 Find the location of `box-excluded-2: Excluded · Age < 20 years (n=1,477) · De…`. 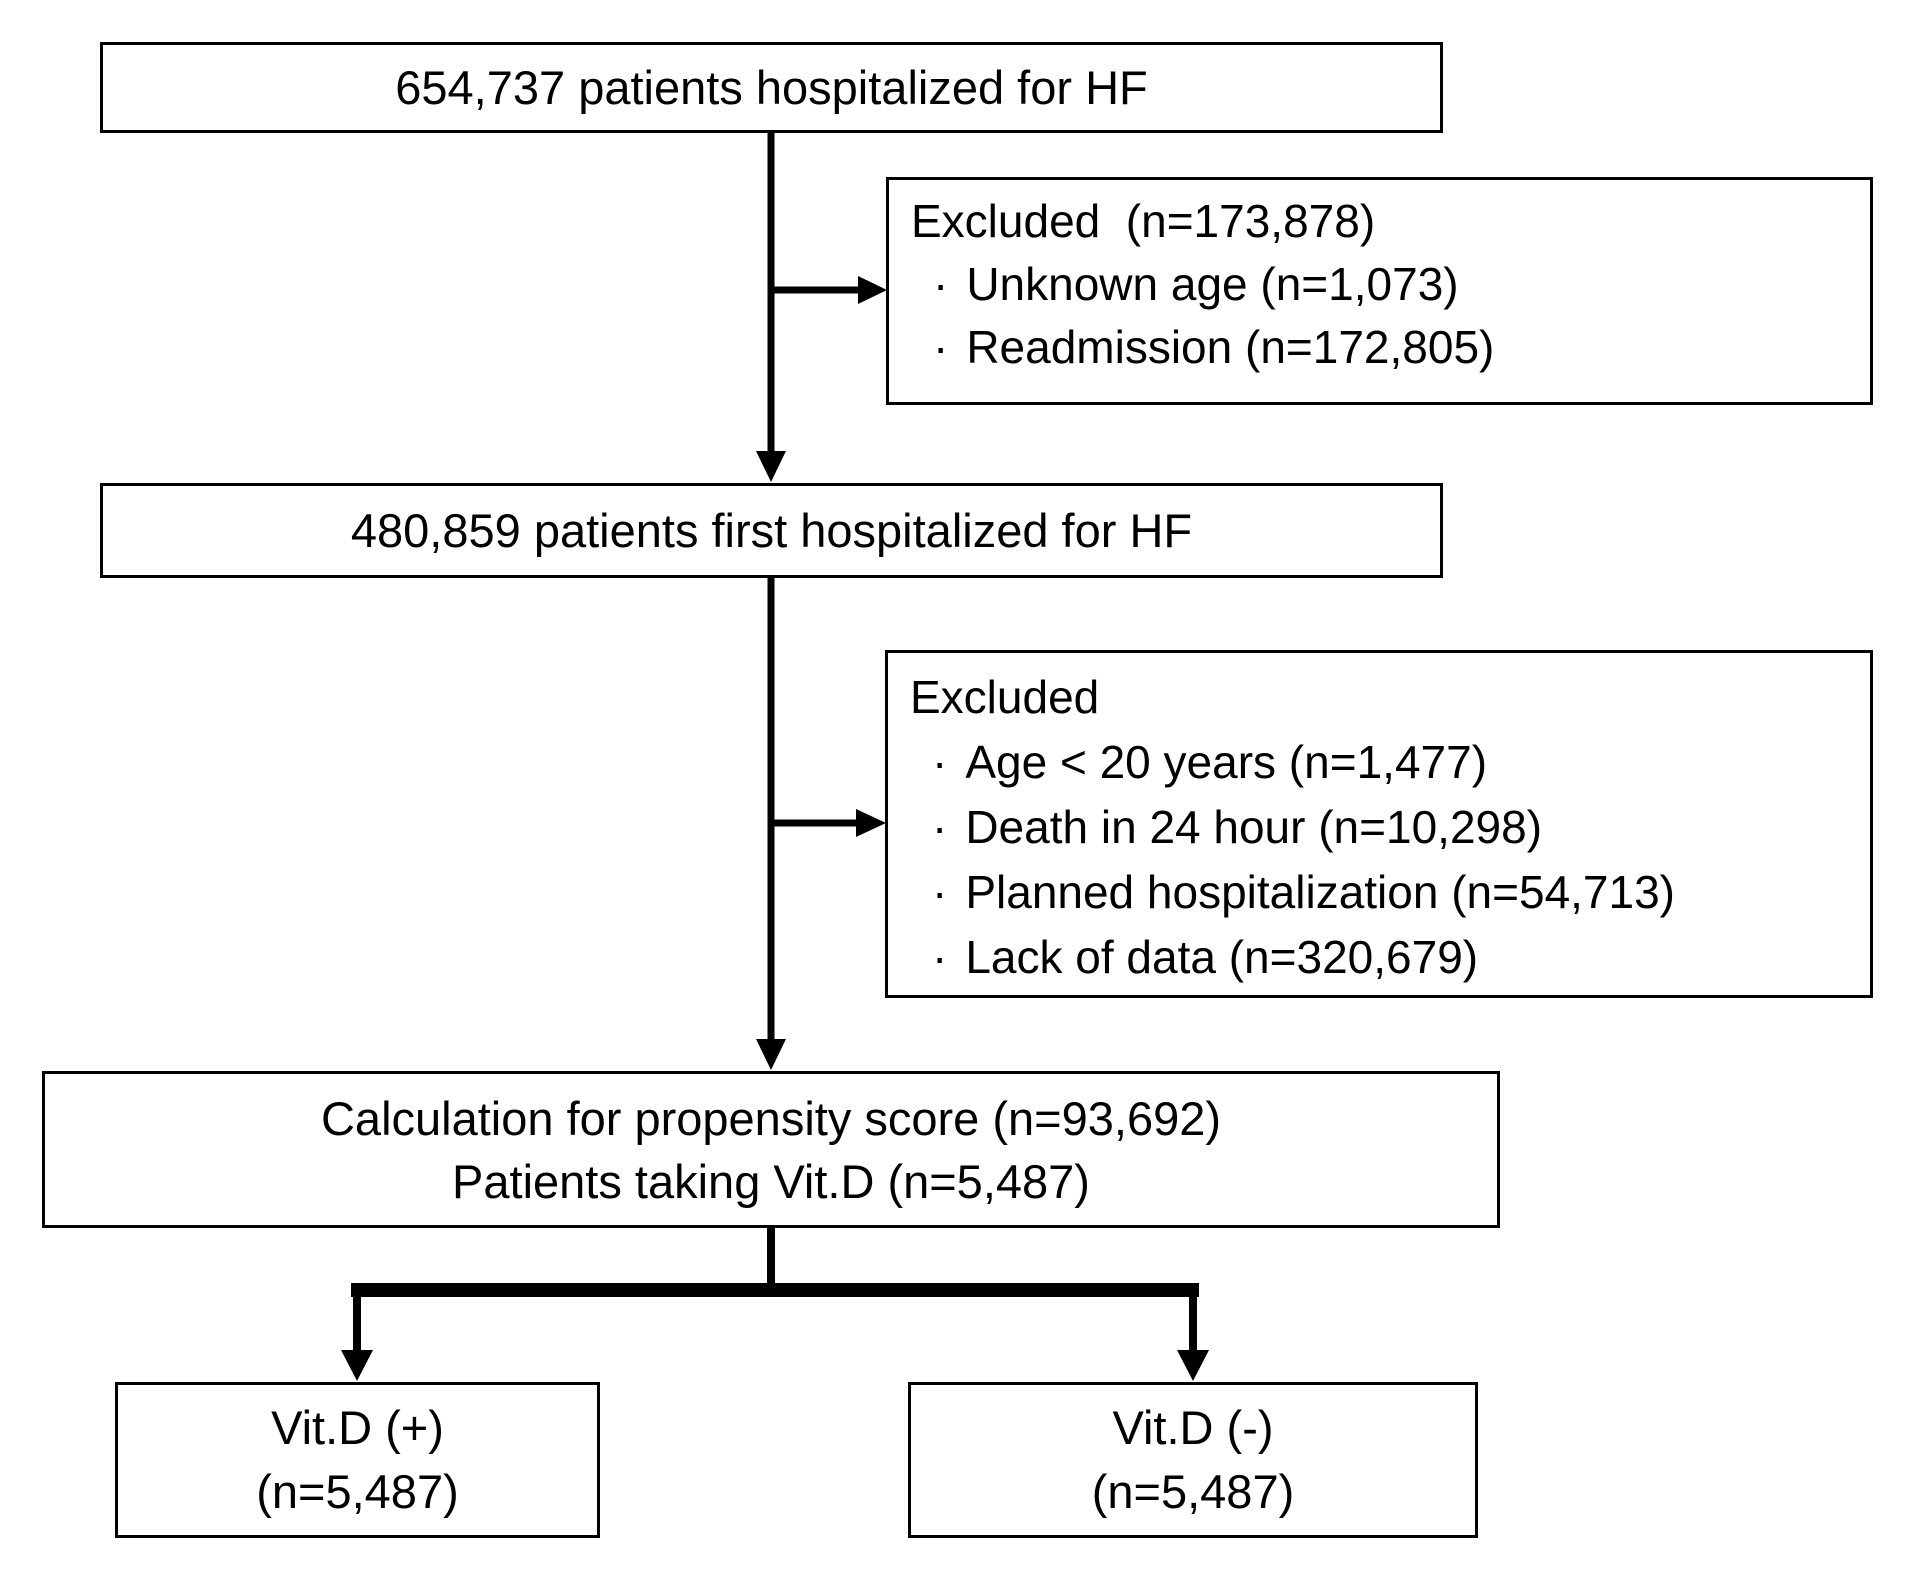

box-excluded-2: Excluded · Age < 20 years (n=1,477) · De… is located at coordinates (1379, 824).